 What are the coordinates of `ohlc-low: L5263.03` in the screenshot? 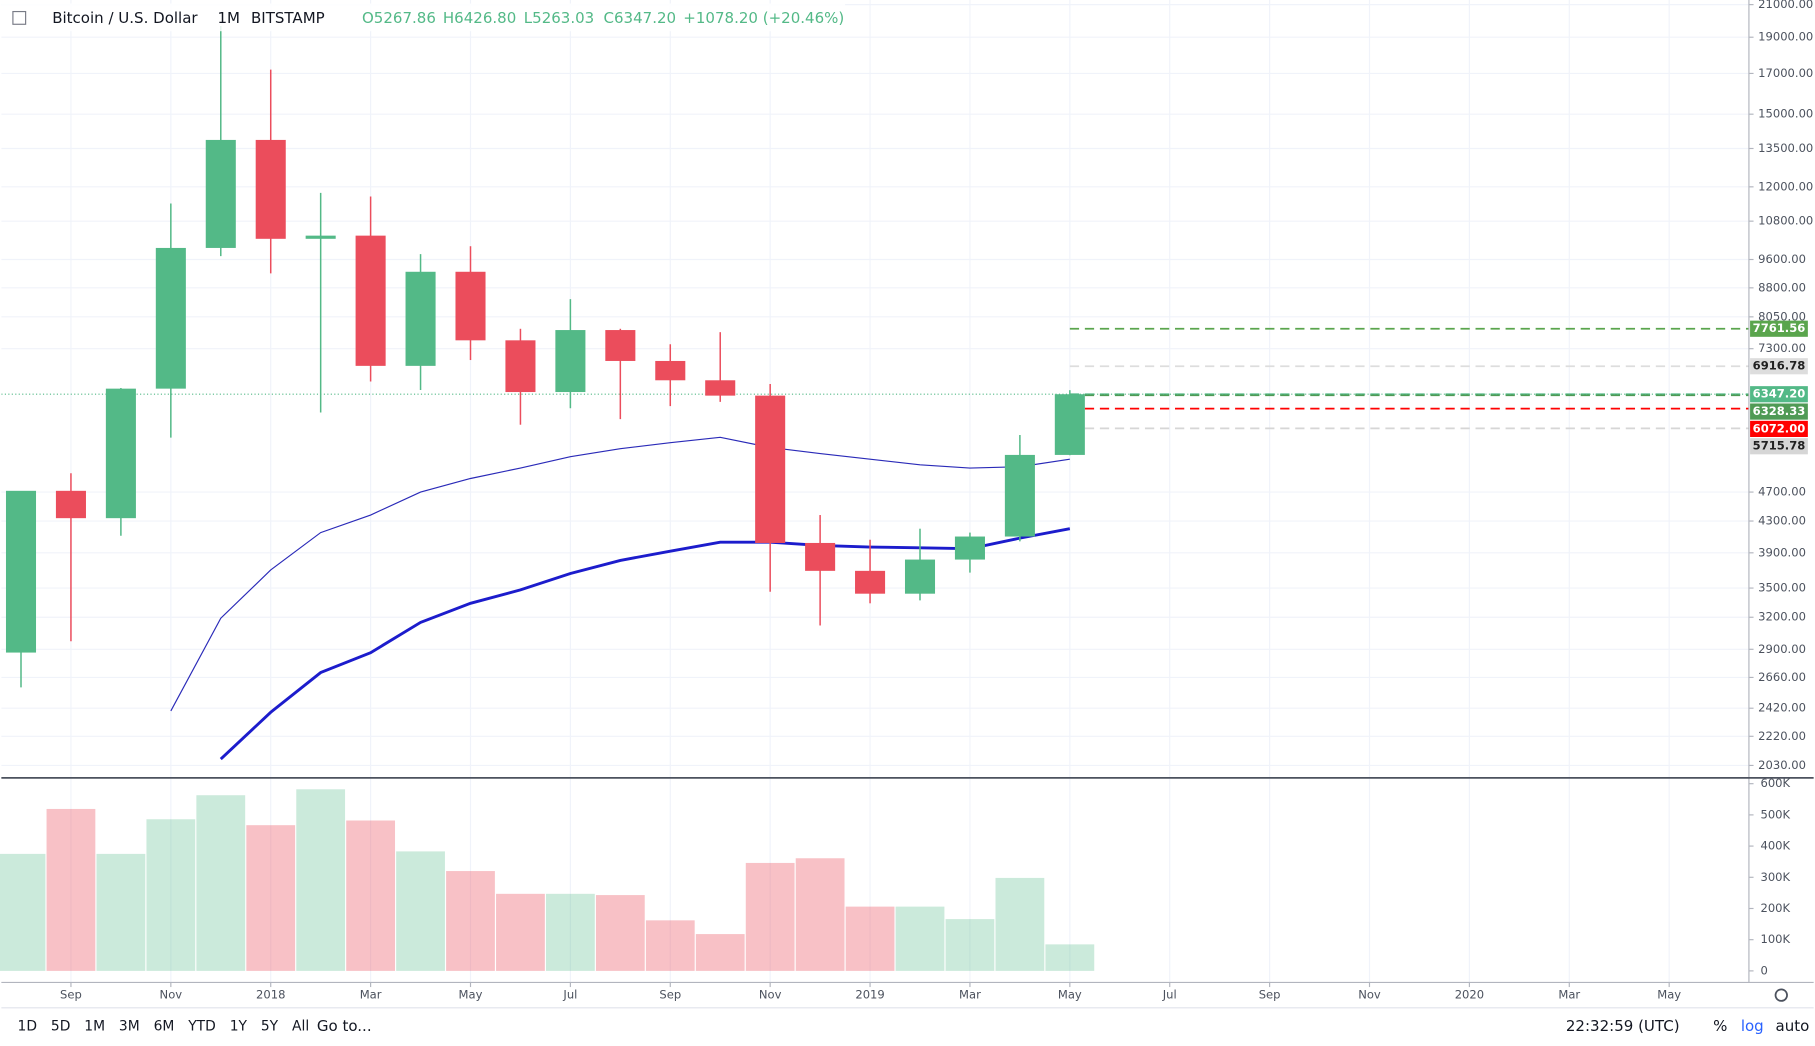 It's located at (559, 18).